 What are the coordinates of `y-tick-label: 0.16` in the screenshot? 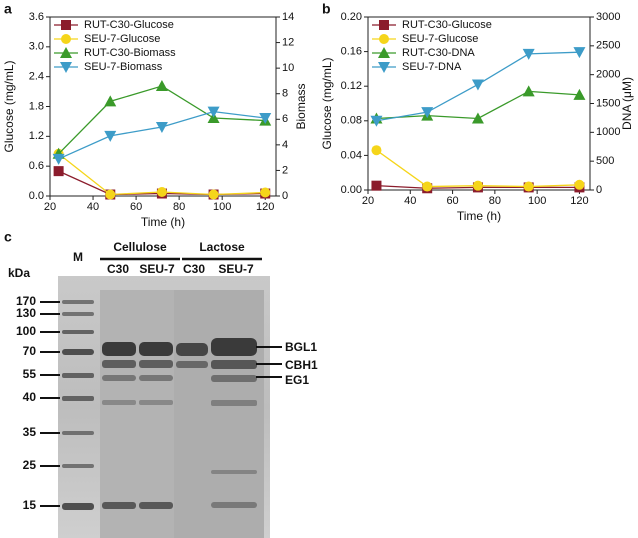 It's located at (351, 52).